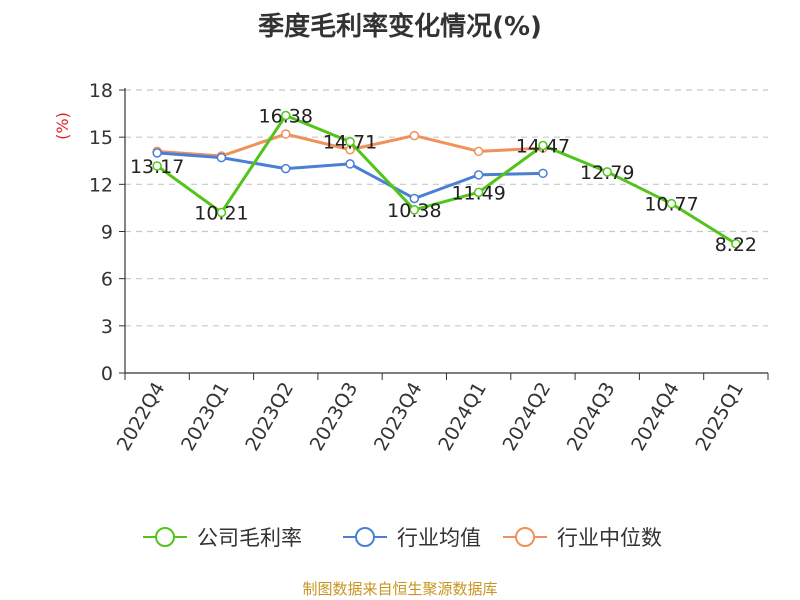  I want to click on x-tick-label: 2024Q3, so click(591, 417).